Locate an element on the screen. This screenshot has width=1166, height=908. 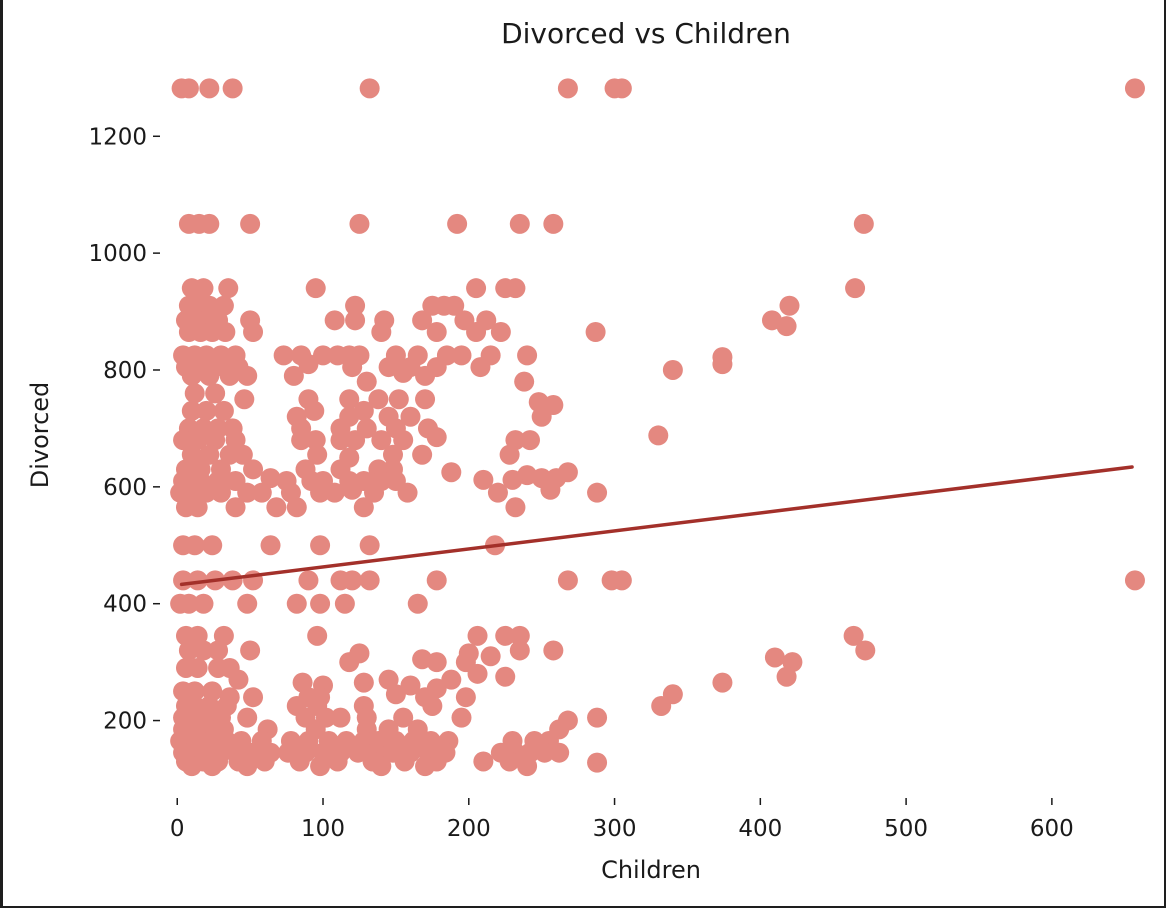
x-tick-label: 0 is located at coordinates (177, 829).